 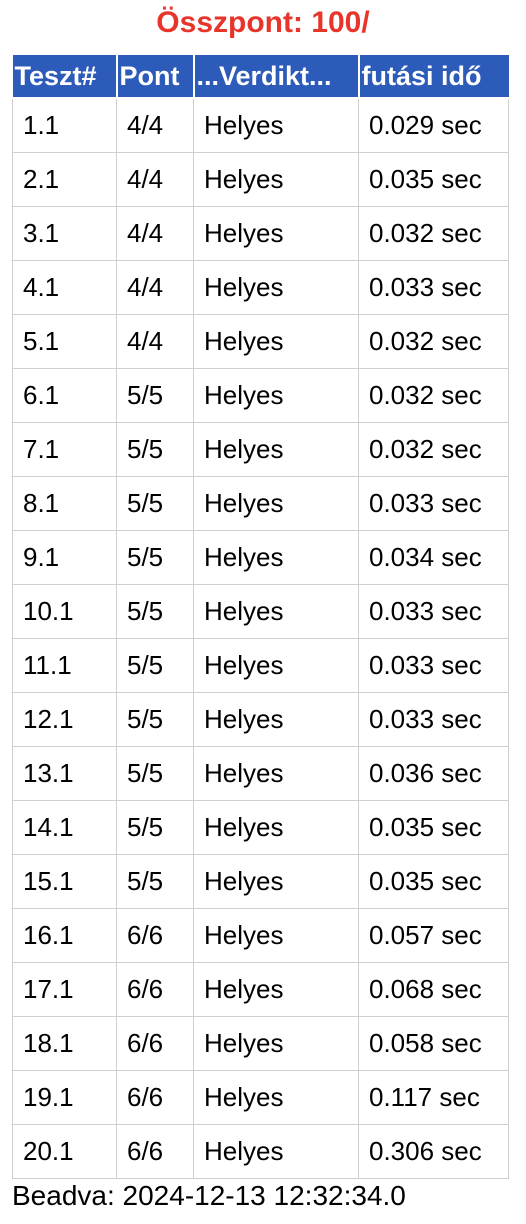 What do you see at coordinates (64, 1151) in the screenshot?
I see `cell-test-id: 20.1` at bounding box center [64, 1151].